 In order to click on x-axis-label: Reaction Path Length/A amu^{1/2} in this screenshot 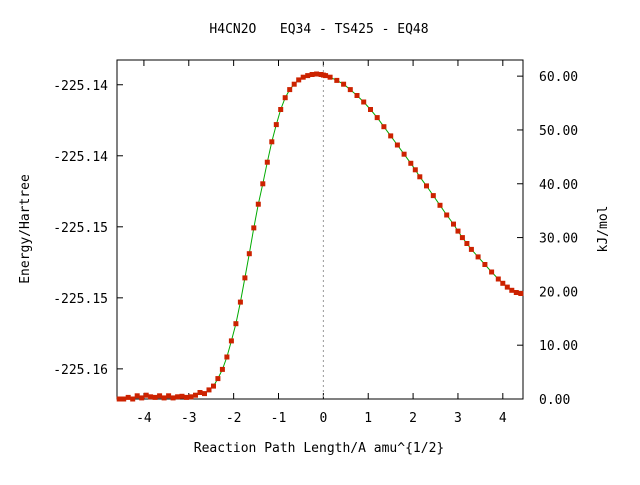, I will do `click(319, 448)`.